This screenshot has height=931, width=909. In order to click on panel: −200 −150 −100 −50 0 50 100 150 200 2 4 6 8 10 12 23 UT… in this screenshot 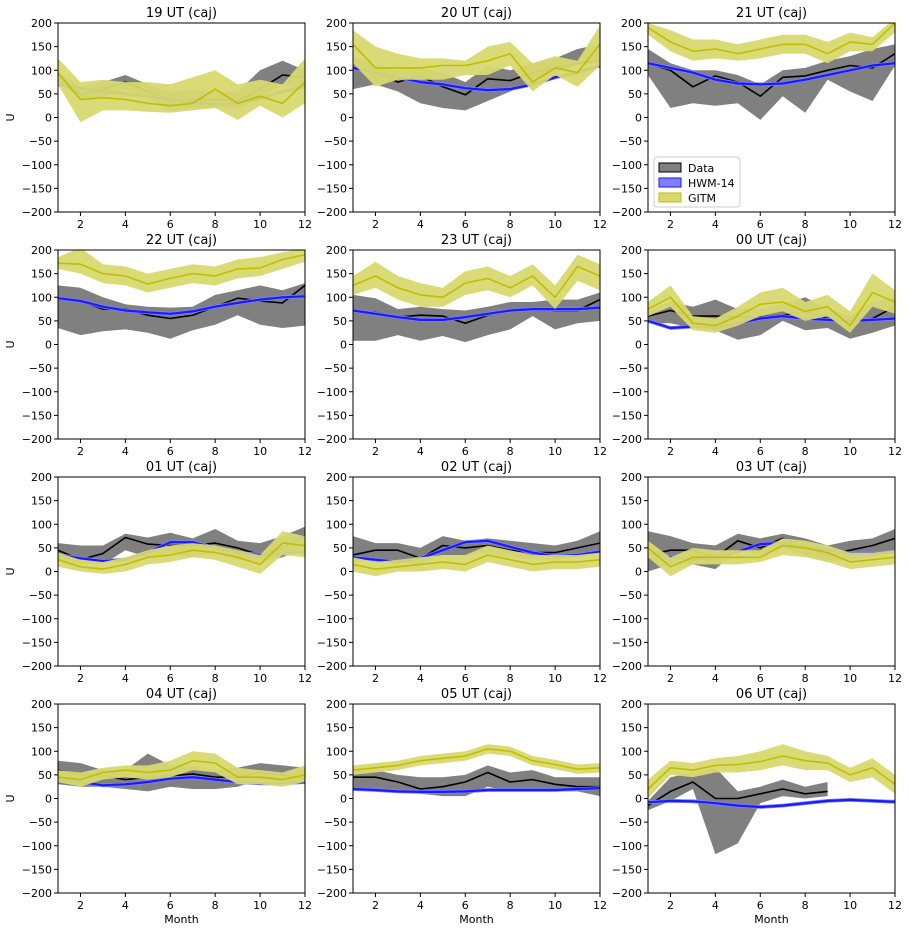, I will do `click(462, 345)`.